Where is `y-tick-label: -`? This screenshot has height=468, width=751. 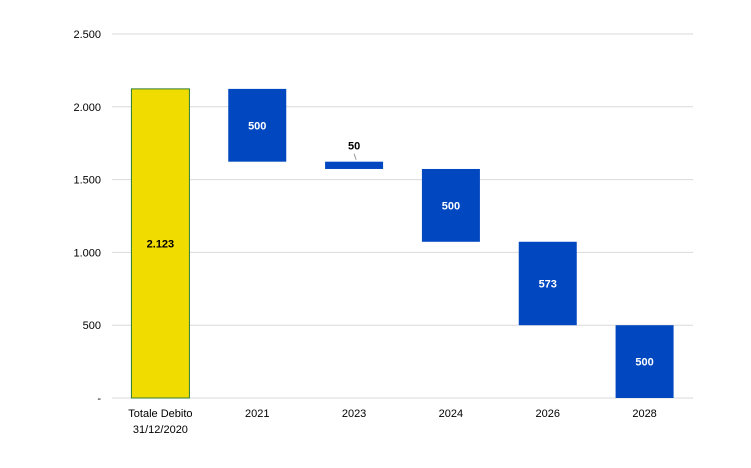 y-tick-label: - is located at coordinates (99, 399).